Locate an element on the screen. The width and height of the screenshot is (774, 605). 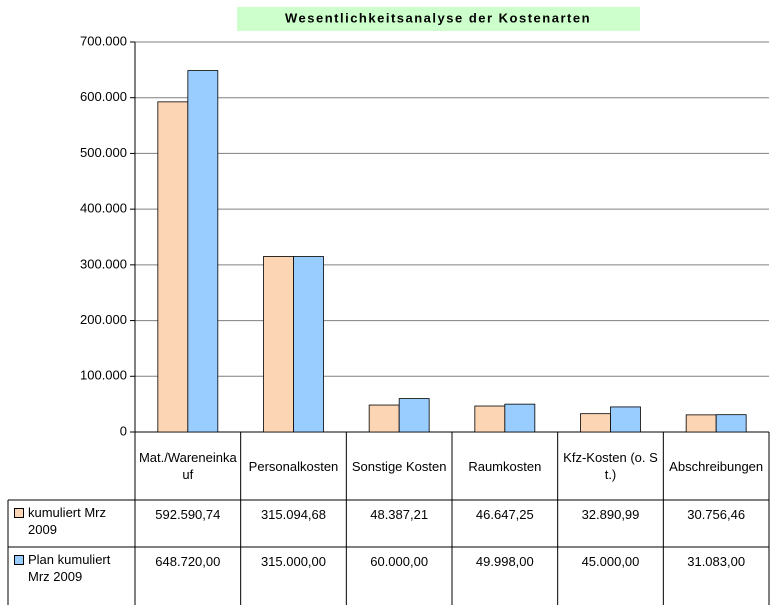
chart-title: Wesentlichkeitsanalyse der Kostenarten is located at coordinates (438, 17).